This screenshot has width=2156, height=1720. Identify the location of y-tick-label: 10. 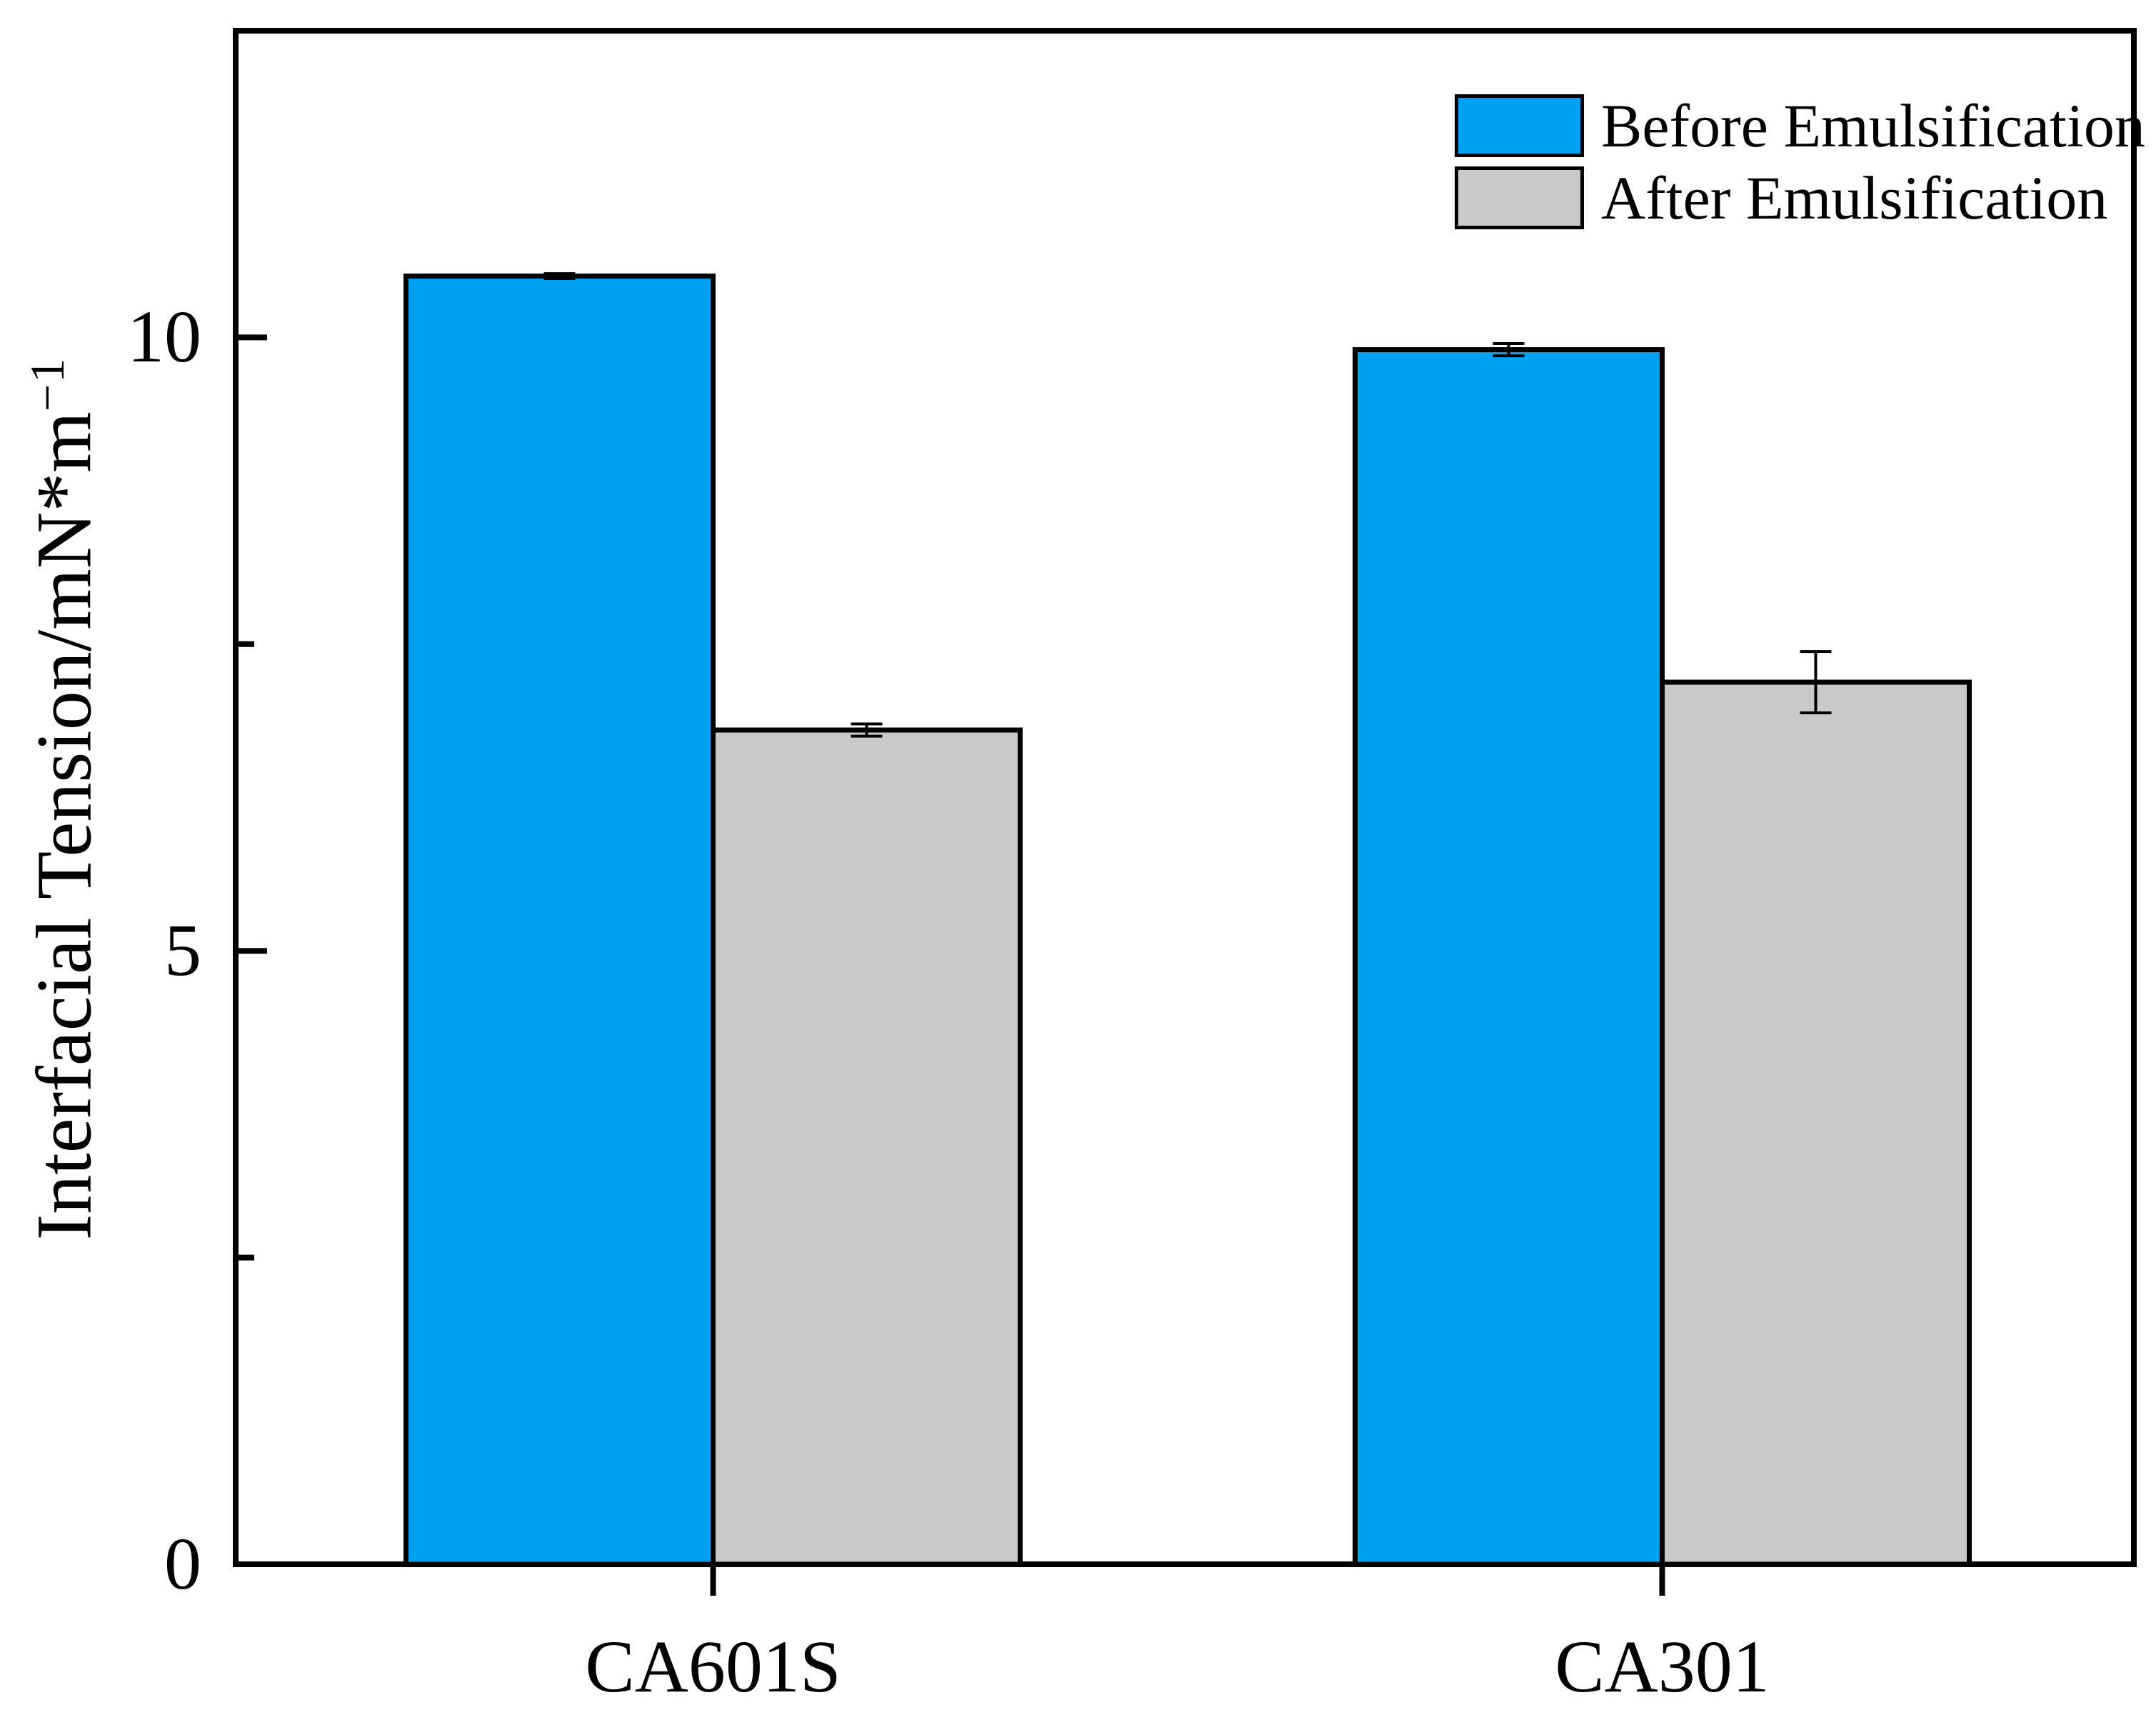
(164, 337).